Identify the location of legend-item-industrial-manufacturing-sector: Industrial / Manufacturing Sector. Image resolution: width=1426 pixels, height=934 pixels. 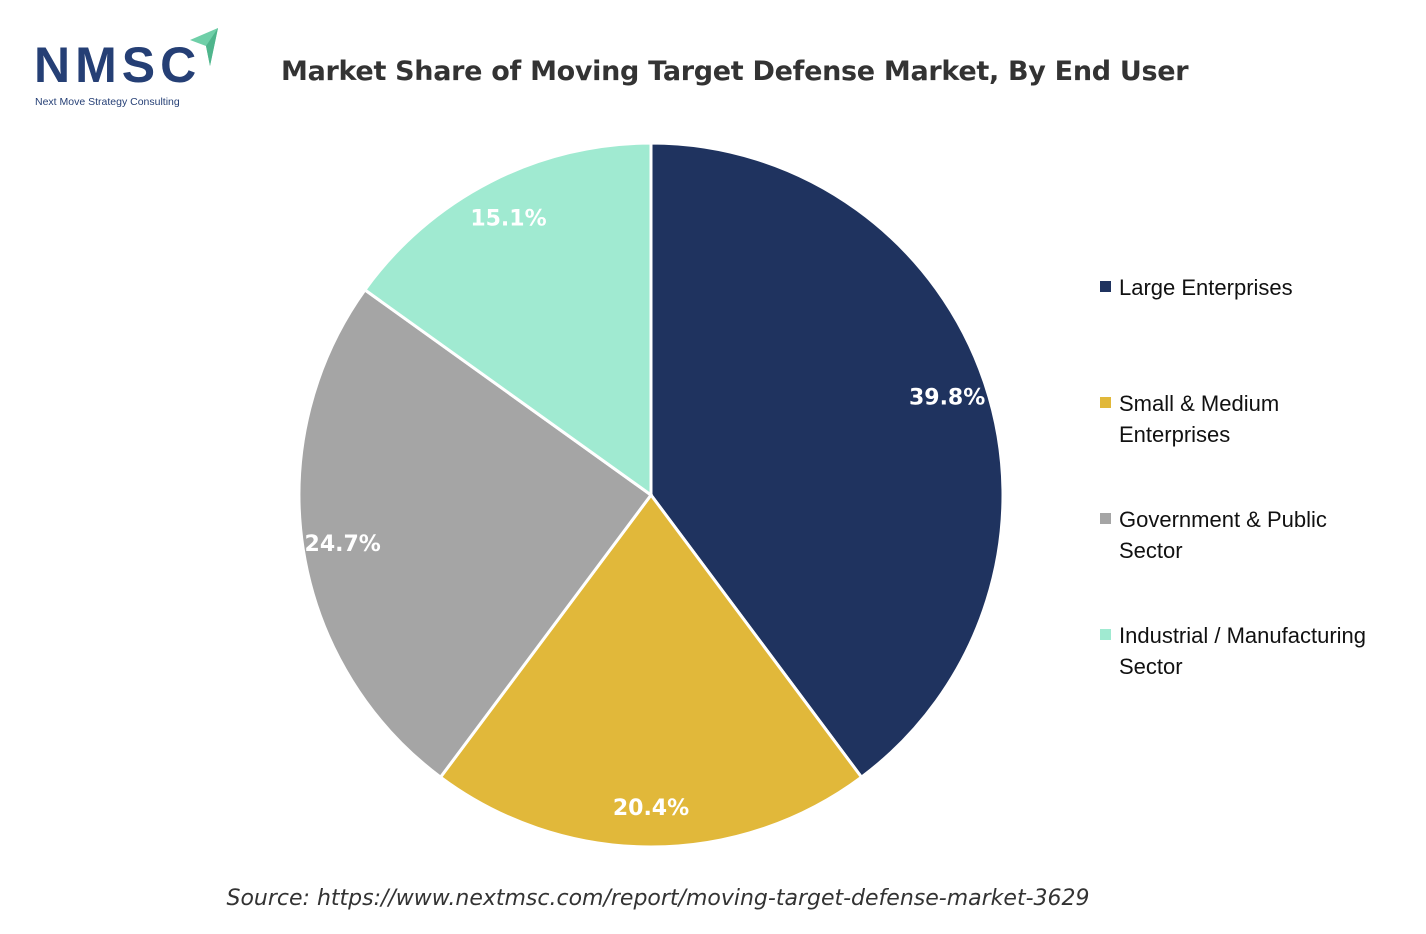
(1260, 651).